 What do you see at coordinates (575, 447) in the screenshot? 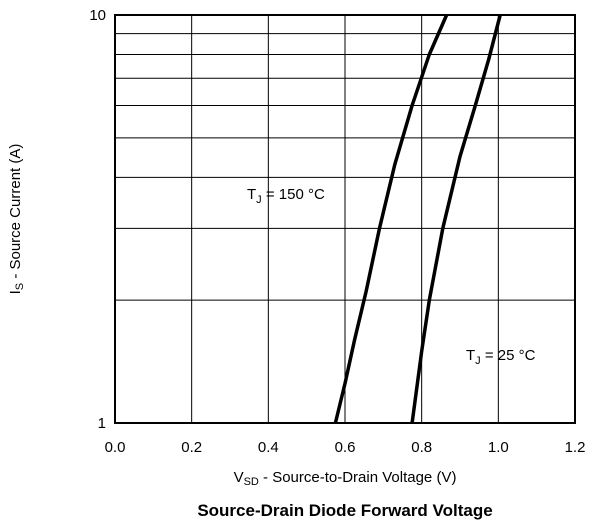
I see `x-tick-label: 1.2` at bounding box center [575, 447].